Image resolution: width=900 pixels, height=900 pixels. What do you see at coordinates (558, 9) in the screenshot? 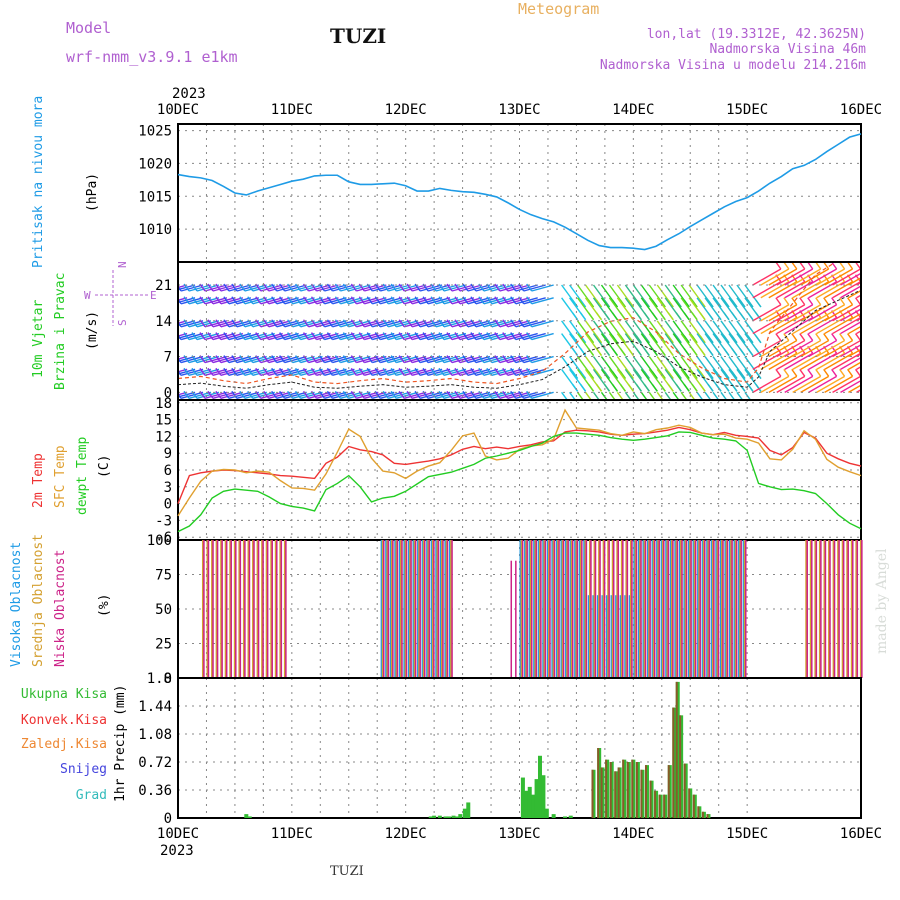
I see `meteogram-title: Meteogram` at bounding box center [558, 9].